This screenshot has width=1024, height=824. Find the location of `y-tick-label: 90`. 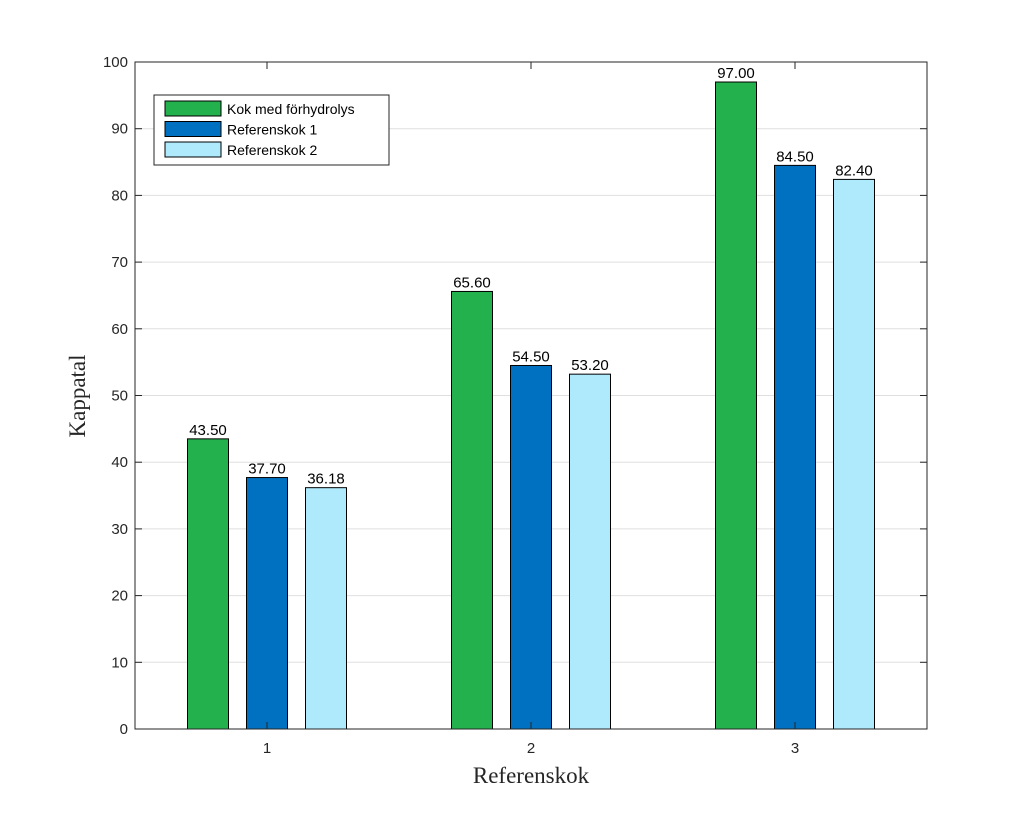

y-tick-label: 90 is located at coordinates (119, 129).